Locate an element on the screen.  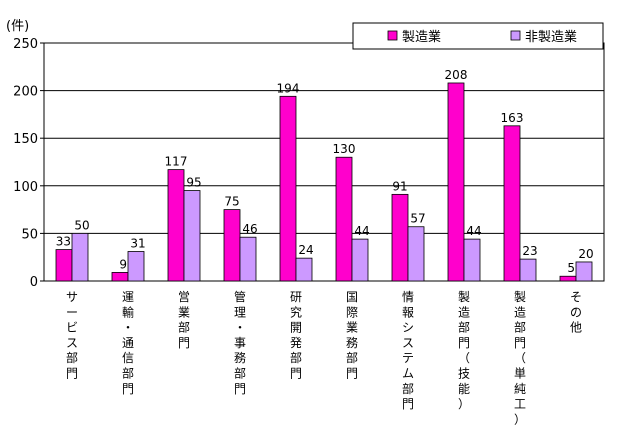
legend-label-manufacturing: 製造業 is located at coordinates (421, 37).